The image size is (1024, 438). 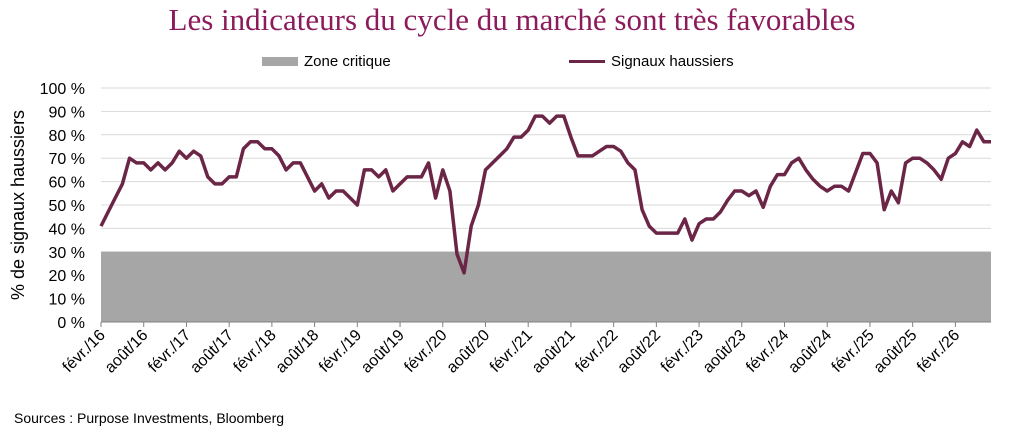 What do you see at coordinates (71, 323) in the screenshot?
I see `y-tick-label: 0 %` at bounding box center [71, 323].